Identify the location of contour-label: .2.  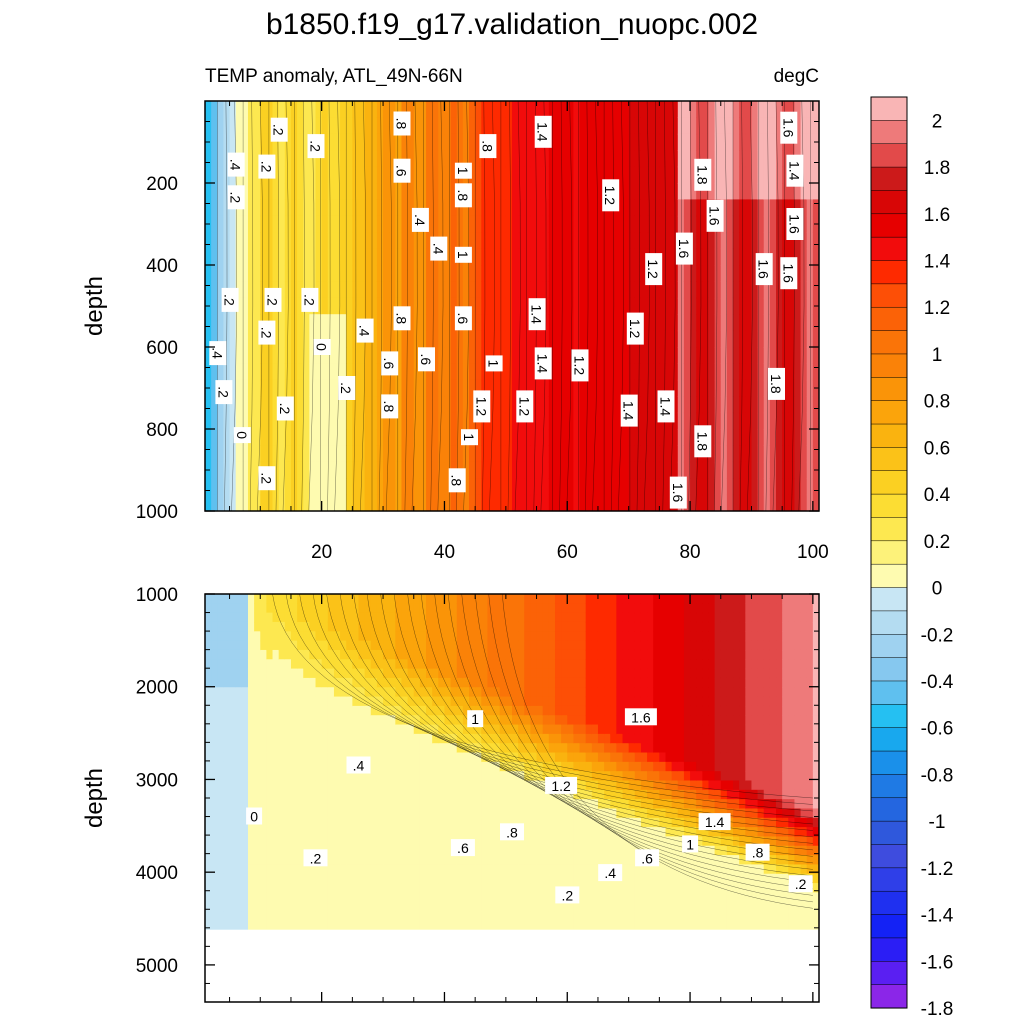
(279, 129).